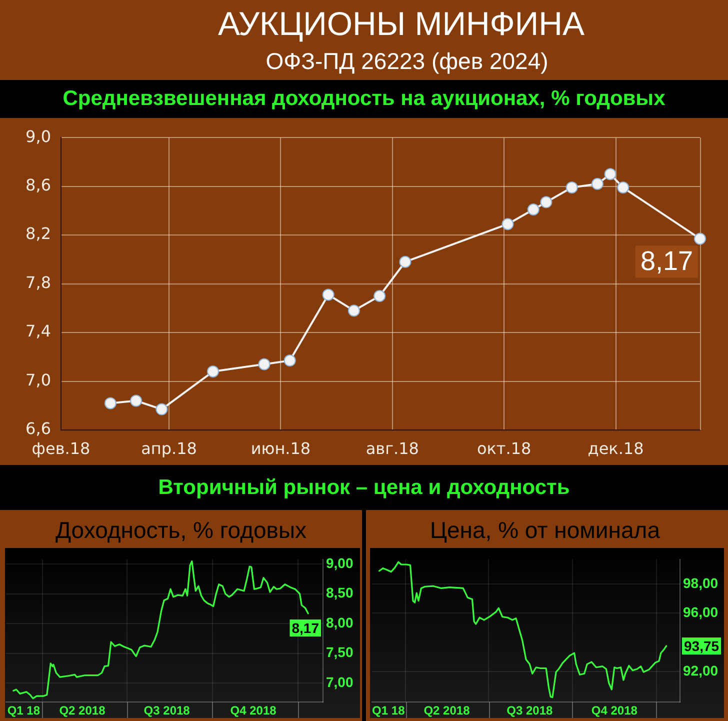 This screenshot has width=728, height=721. Describe the element at coordinates (700, 670) in the screenshot. I see `y-tick-label: 92,00` at that location.